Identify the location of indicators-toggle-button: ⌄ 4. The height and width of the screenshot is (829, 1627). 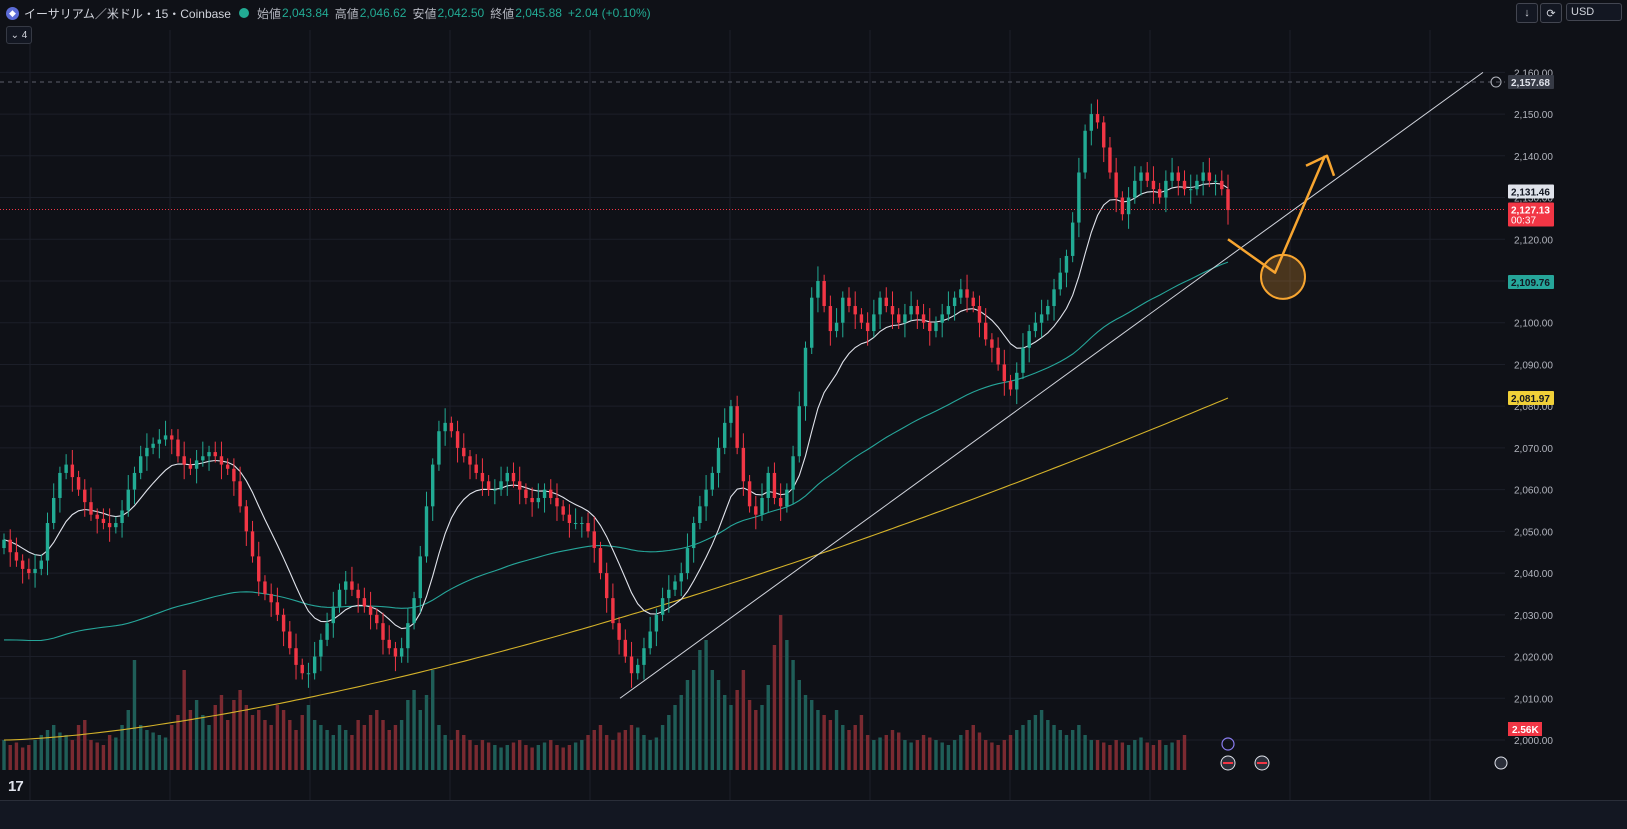
(19, 35).